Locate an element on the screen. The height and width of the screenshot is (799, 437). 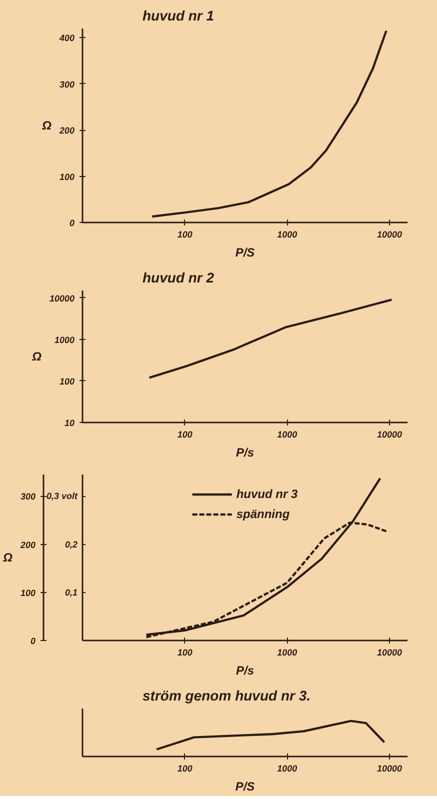
y-tick-label: 10 is located at coordinates (69, 423).